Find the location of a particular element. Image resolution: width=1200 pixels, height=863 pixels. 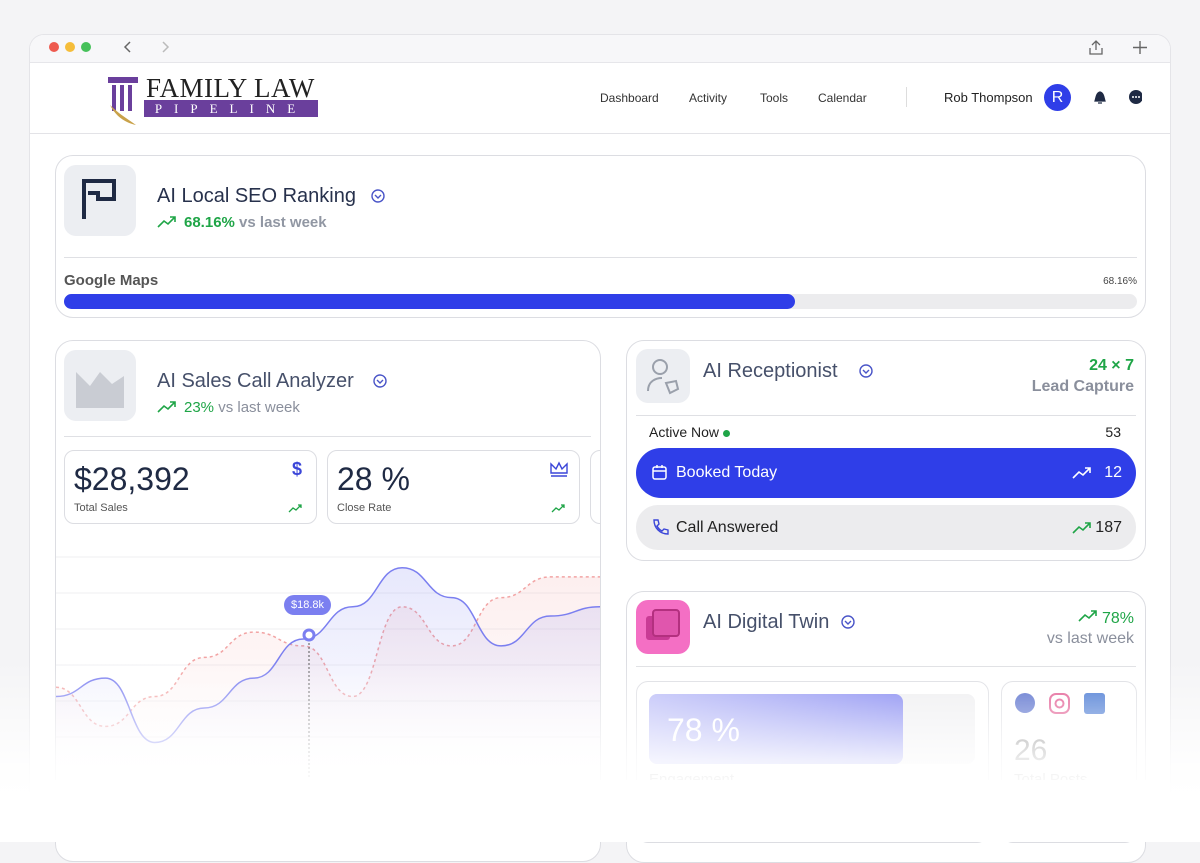

engagement-track: 78 % is located at coordinates (812, 729).